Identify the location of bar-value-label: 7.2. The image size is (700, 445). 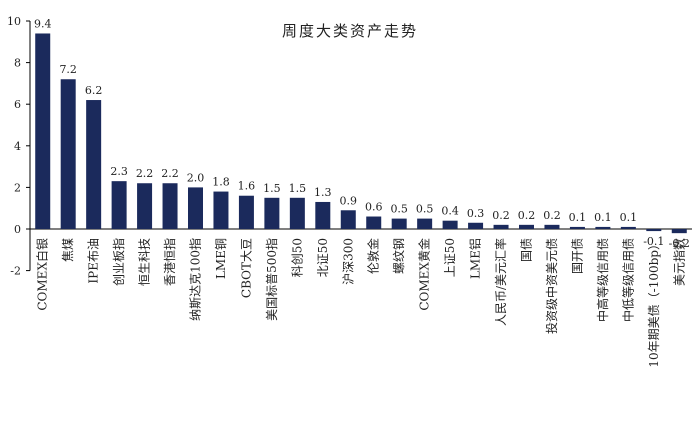
(68, 69).